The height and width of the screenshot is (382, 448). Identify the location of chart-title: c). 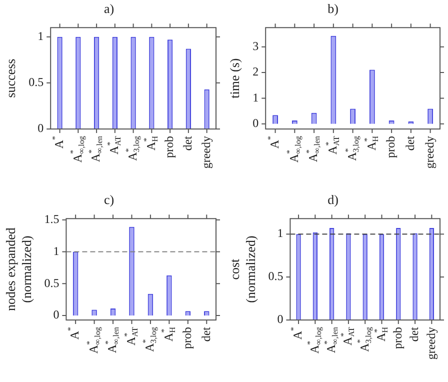
(109, 200).